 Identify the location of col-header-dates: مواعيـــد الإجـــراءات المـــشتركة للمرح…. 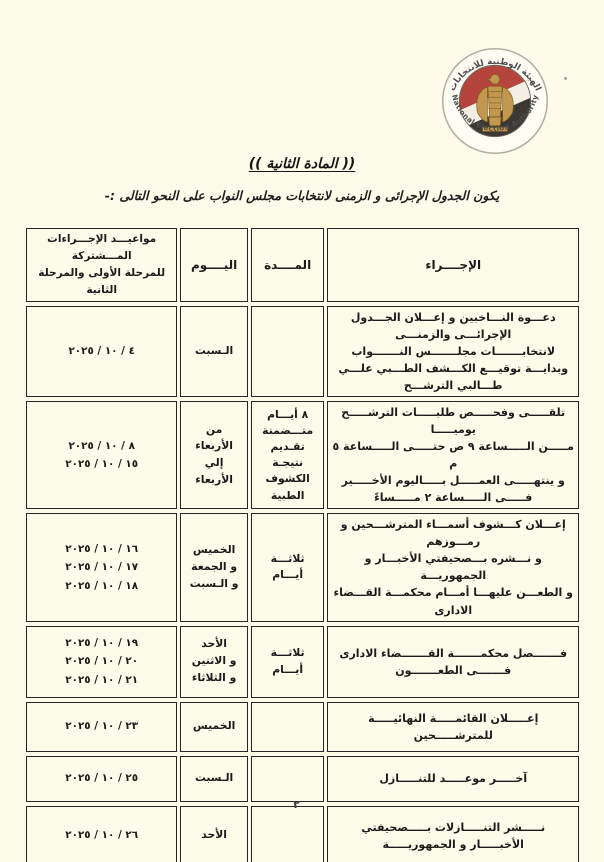
(102, 265).